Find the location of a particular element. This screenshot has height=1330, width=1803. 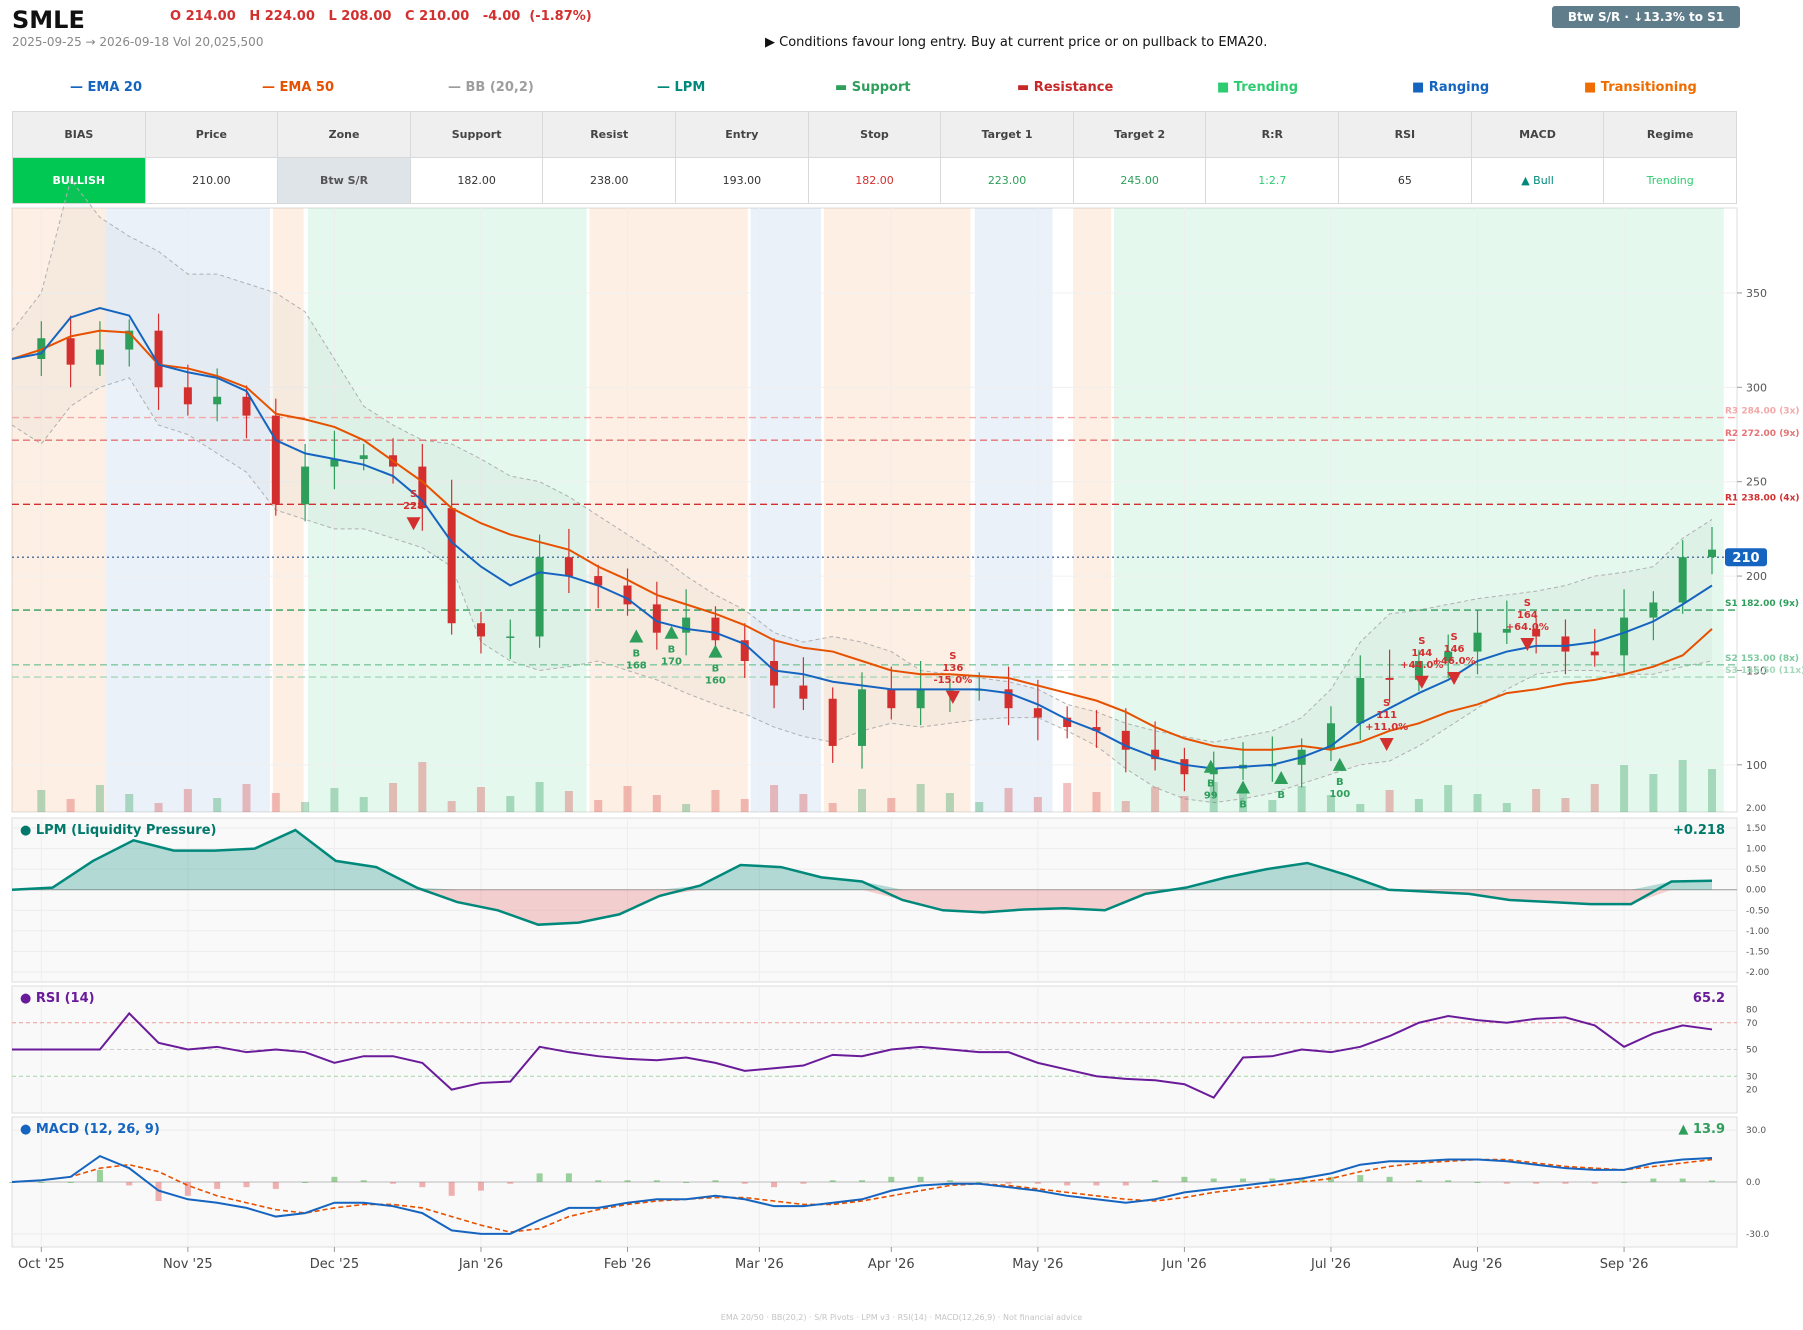

signal-label: S 136 -15.0% is located at coordinates (952, 668).